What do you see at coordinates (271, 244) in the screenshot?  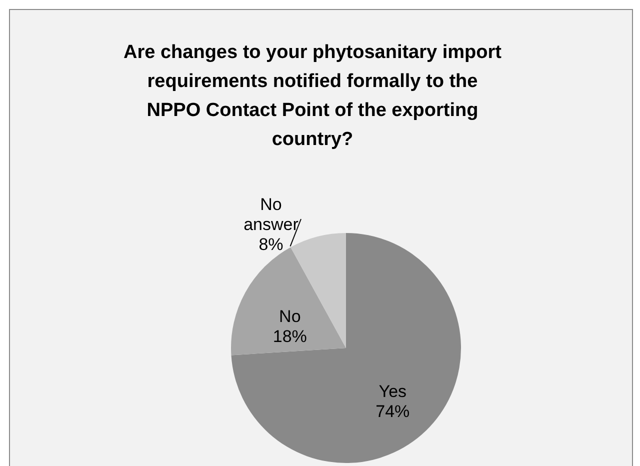 I see `data-label: 8%` at bounding box center [271, 244].